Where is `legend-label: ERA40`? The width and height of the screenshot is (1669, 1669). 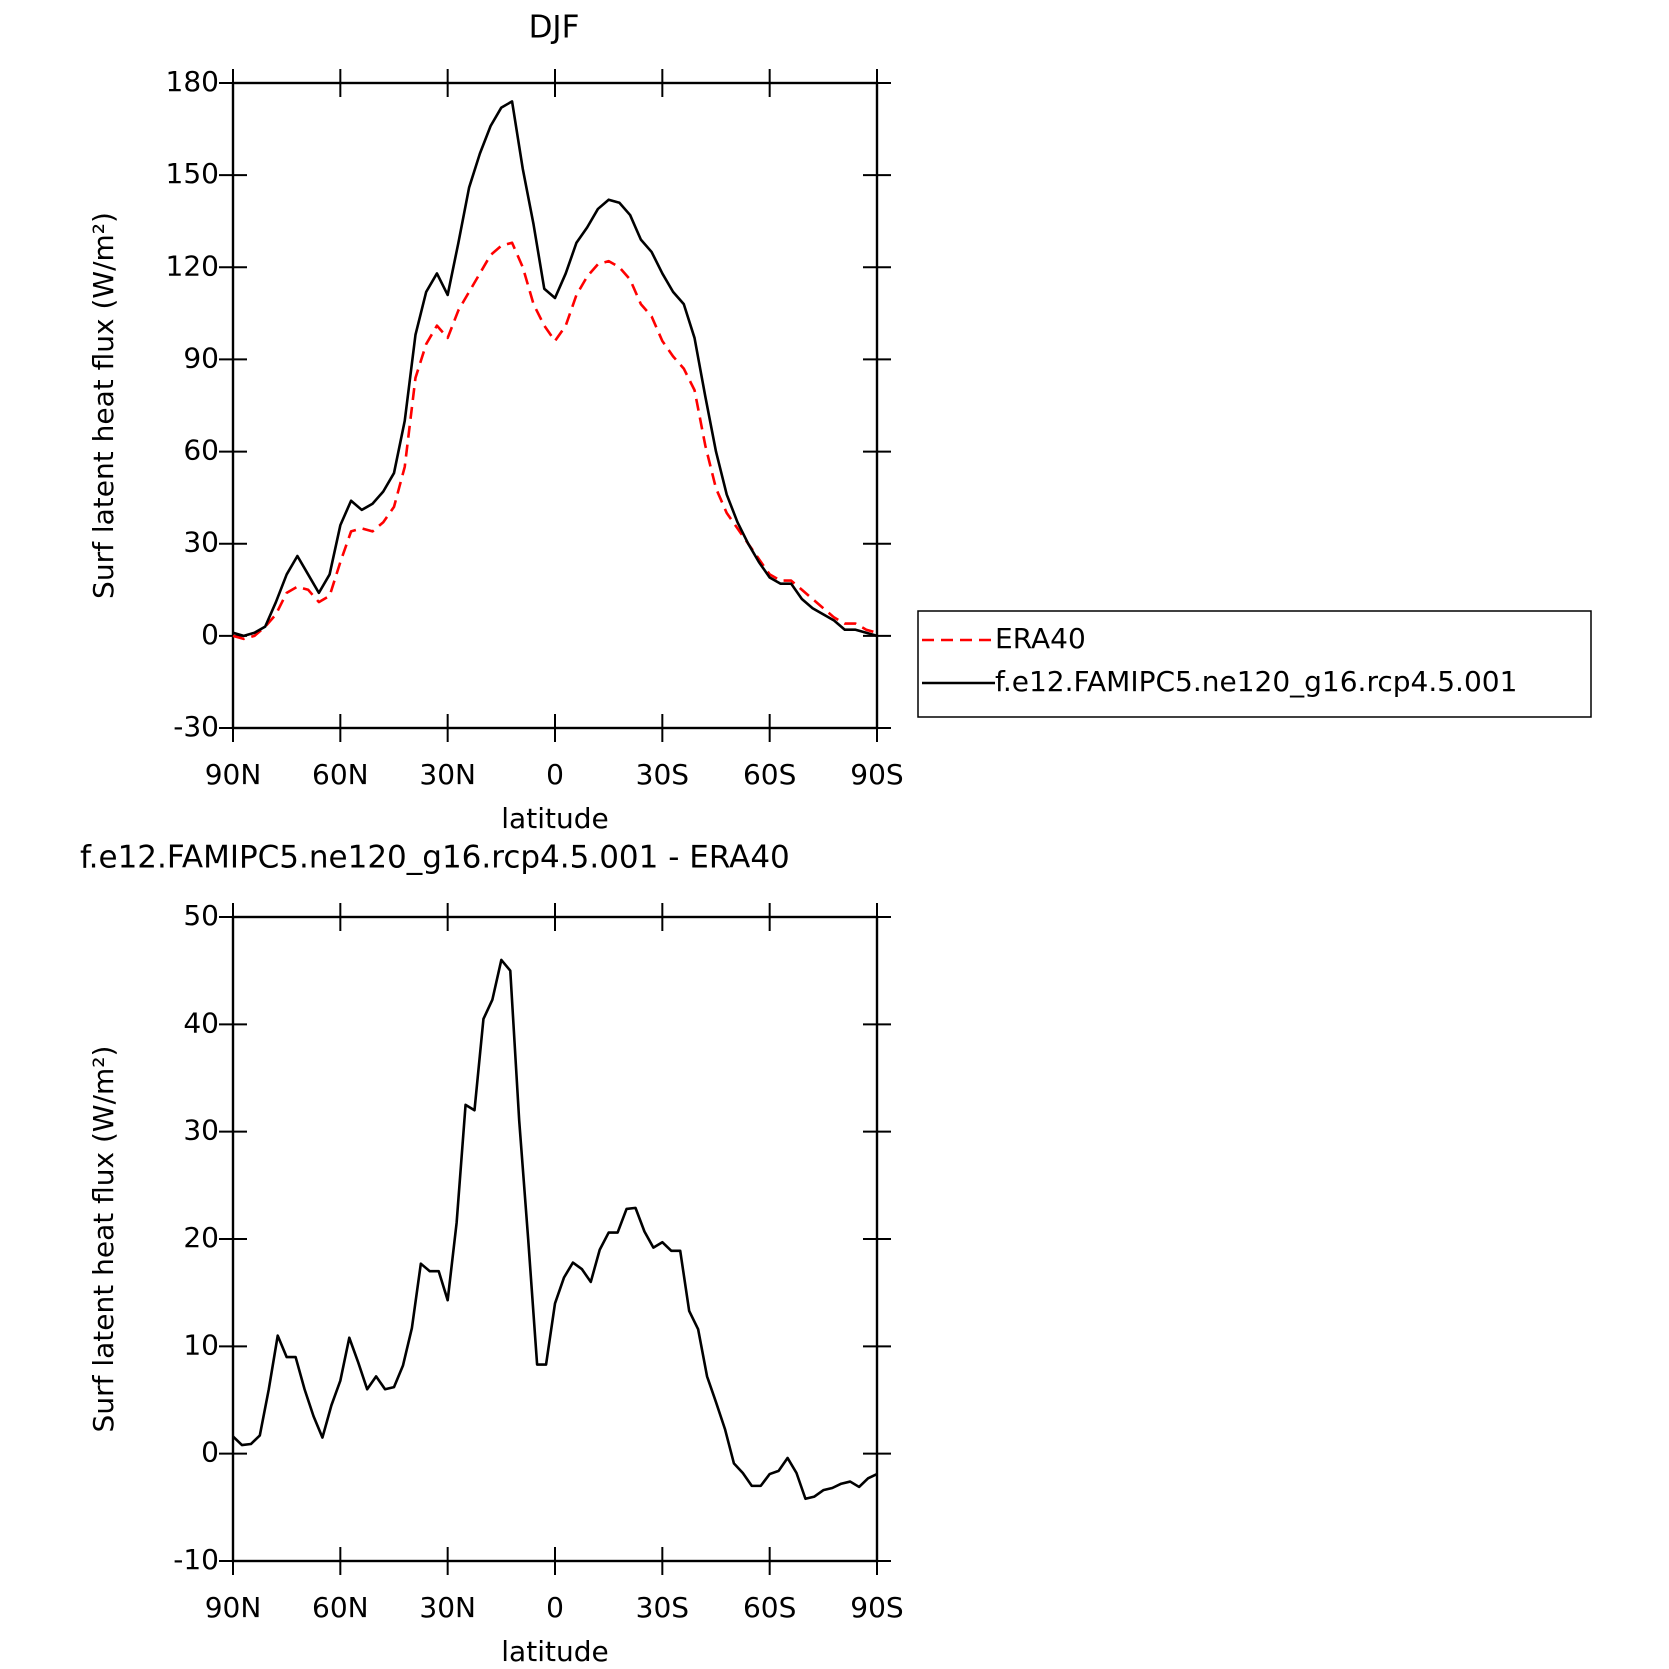
legend-label: ERA40 is located at coordinates (1040, 638).